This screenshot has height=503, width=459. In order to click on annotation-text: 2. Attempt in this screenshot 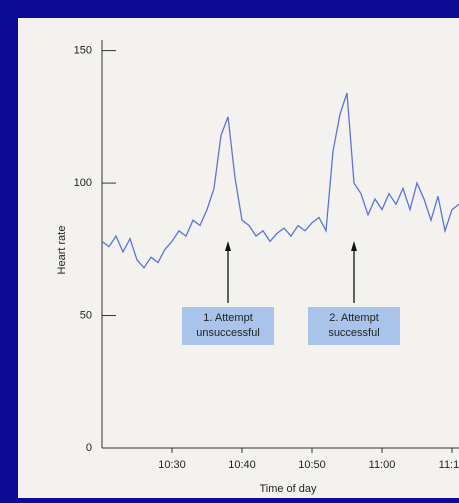, I will do `click(354, 318)`.